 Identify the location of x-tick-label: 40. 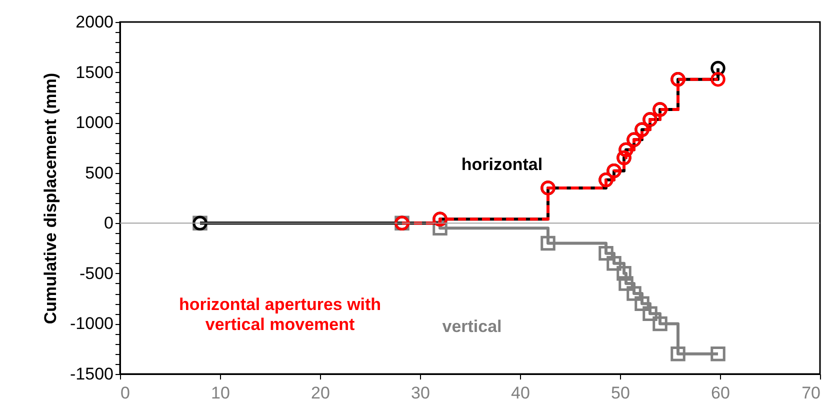
(520, 393).